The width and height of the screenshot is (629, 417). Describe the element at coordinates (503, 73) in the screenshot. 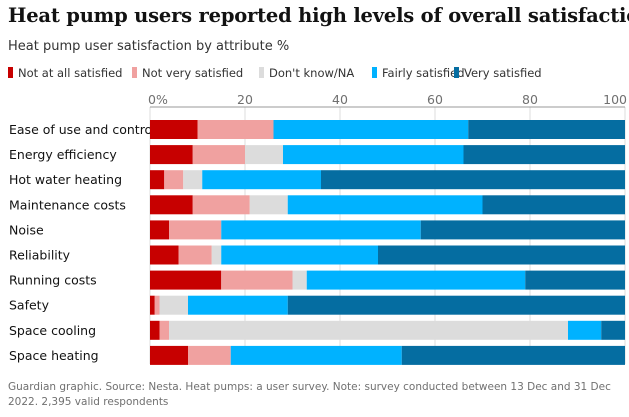

I see `legend-label: Very satisfied` at that location.